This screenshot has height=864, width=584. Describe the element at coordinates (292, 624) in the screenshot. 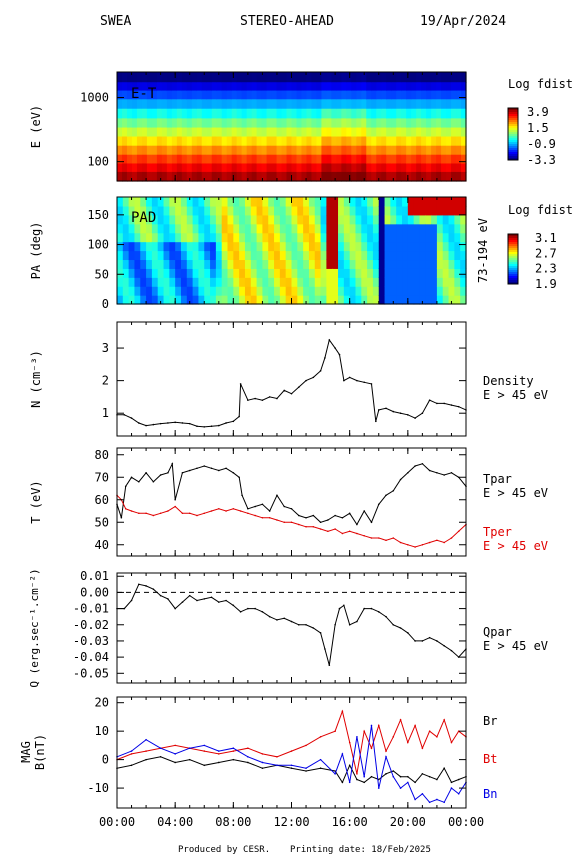

I see `heatflux-series-qpar` at that location.